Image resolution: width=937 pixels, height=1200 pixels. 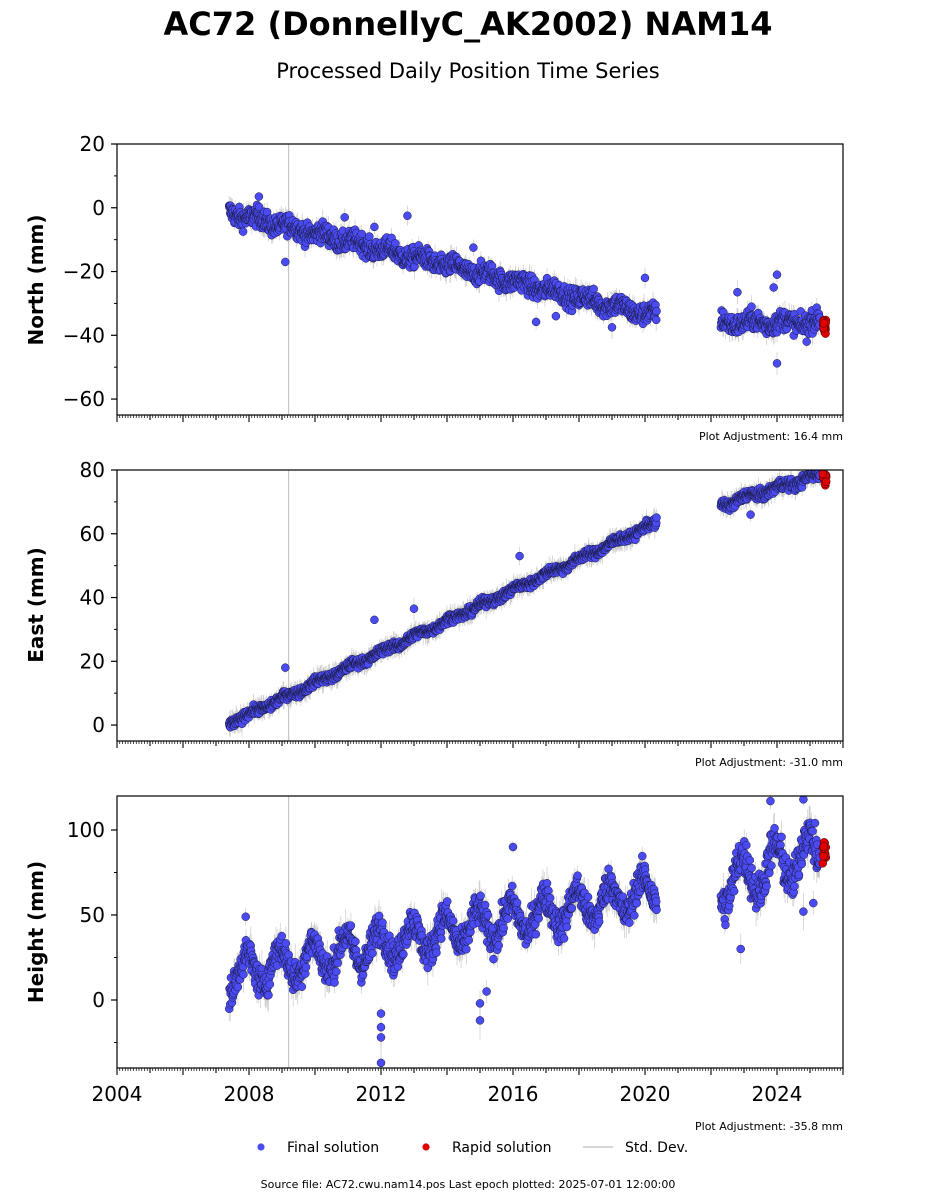 I want to click on chart-title: AC72 (DonnellyC_AK2002) NAM14, so click(x=468, y=24).